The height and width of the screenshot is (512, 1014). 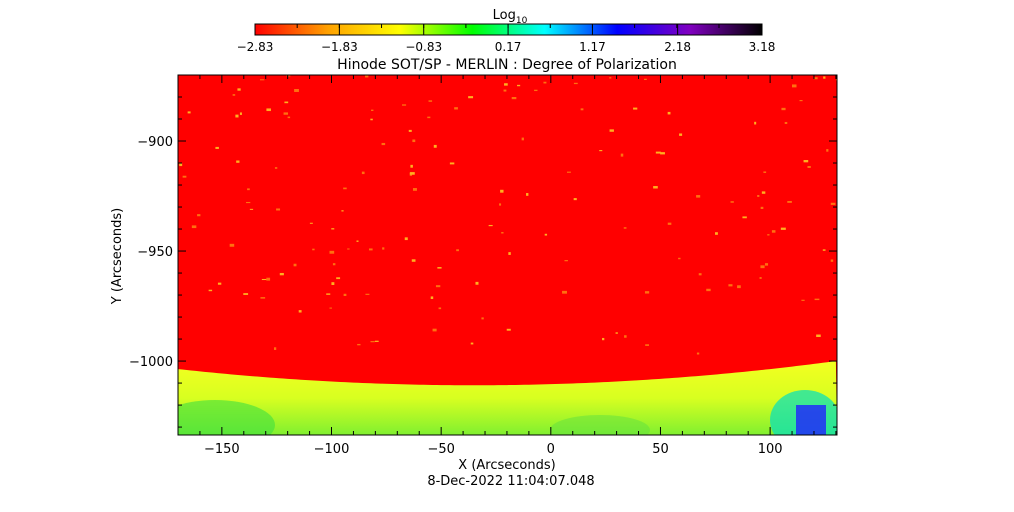 I want to click on x-tick-label: −150, so click(x=222, y=449).